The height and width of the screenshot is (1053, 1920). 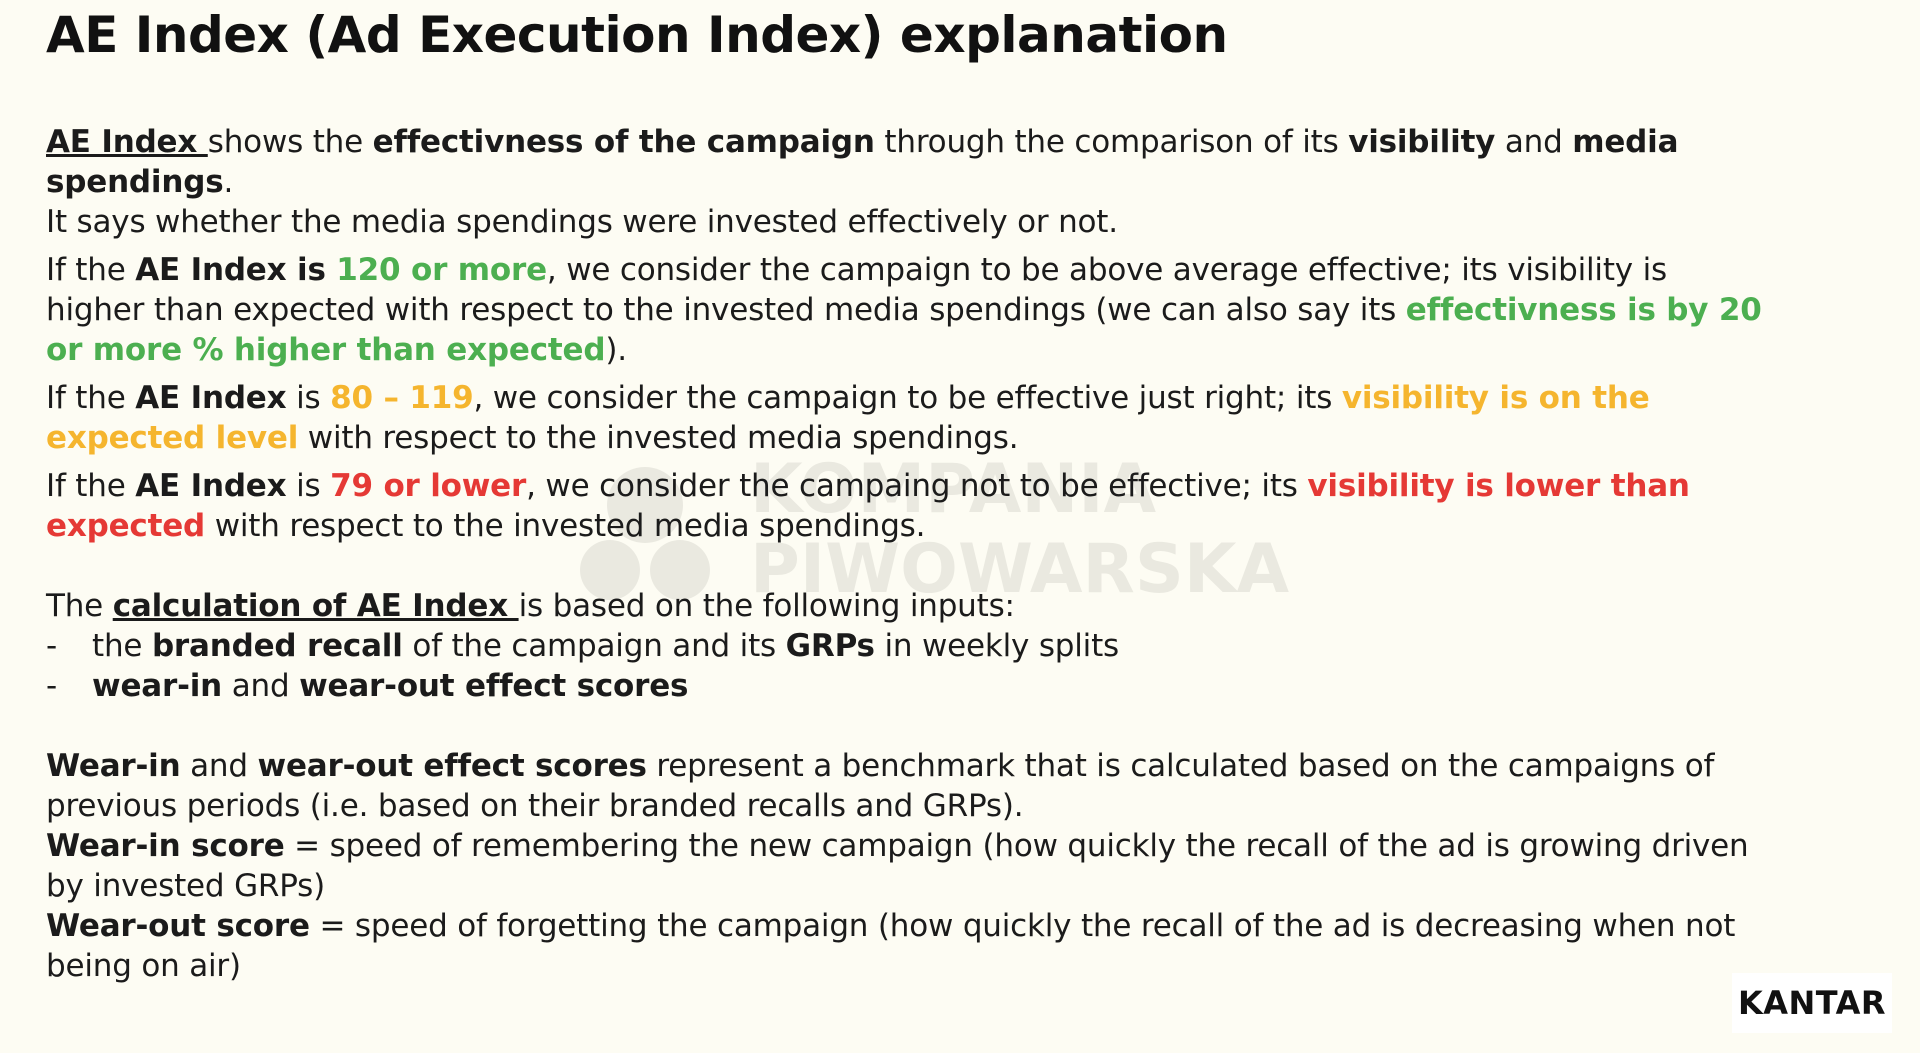 I want to click on intro-text-2: through the comparison of its, so click(x=1111, y=142).